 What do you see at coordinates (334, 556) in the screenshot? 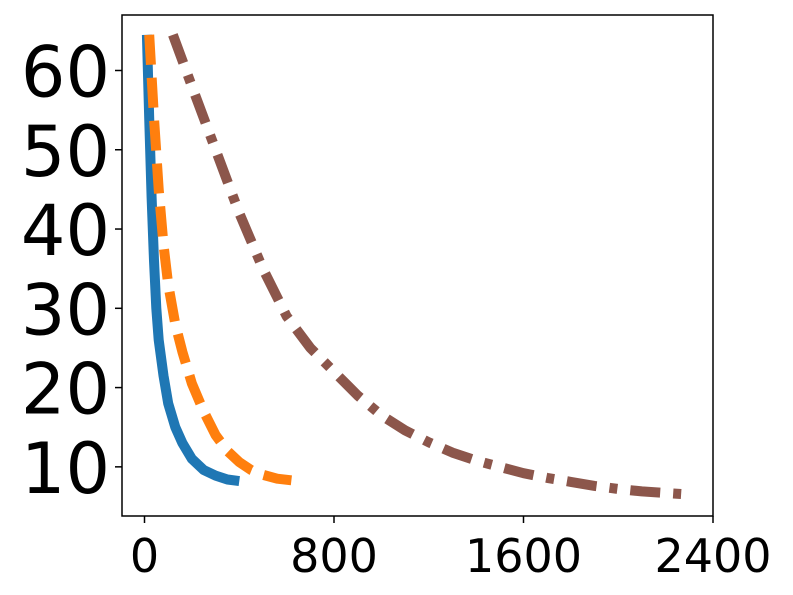
I see `x-tick-label: 800` at bounding box center [334, 556].